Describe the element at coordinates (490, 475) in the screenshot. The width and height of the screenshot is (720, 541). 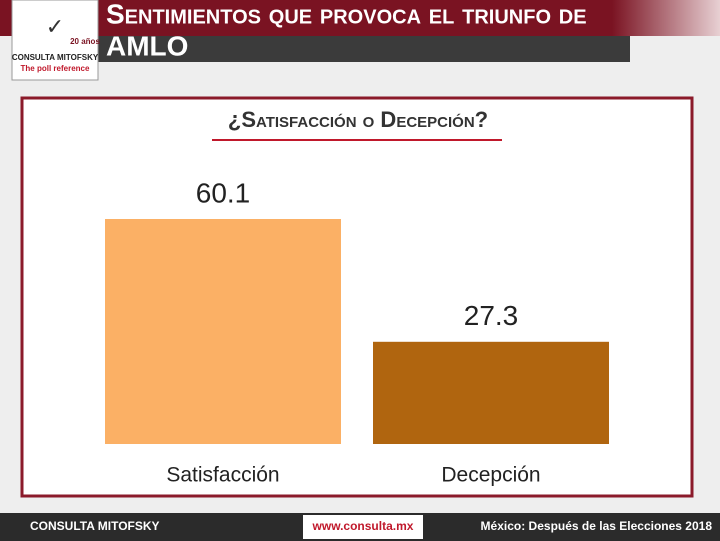
I see `category-label: Decepción` at that location.